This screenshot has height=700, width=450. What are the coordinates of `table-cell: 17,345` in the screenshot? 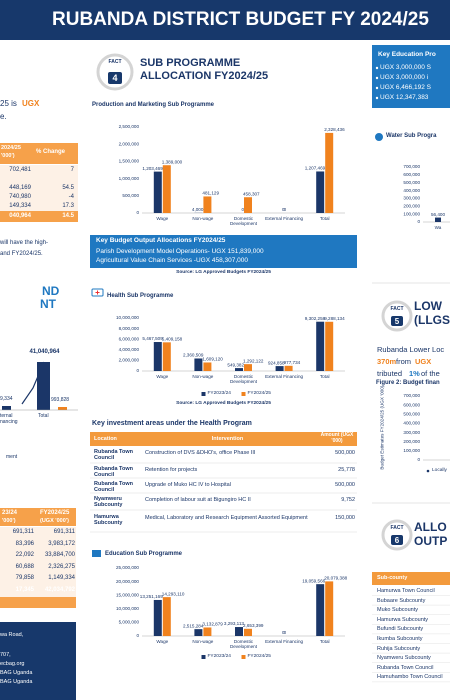 It's located at (24, 590).